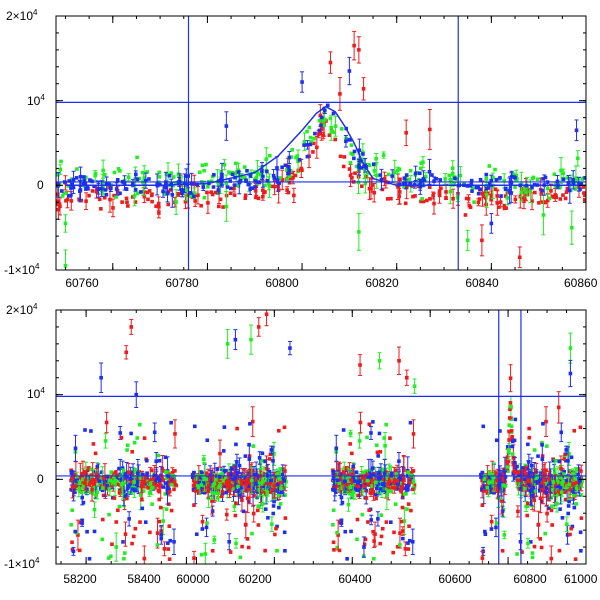 Image resolution: width=600 pixels, height=600 pixels. Describe the element at coordinates (360, 365) in the screenshot. I see `bottom-outlier-red` at that location.